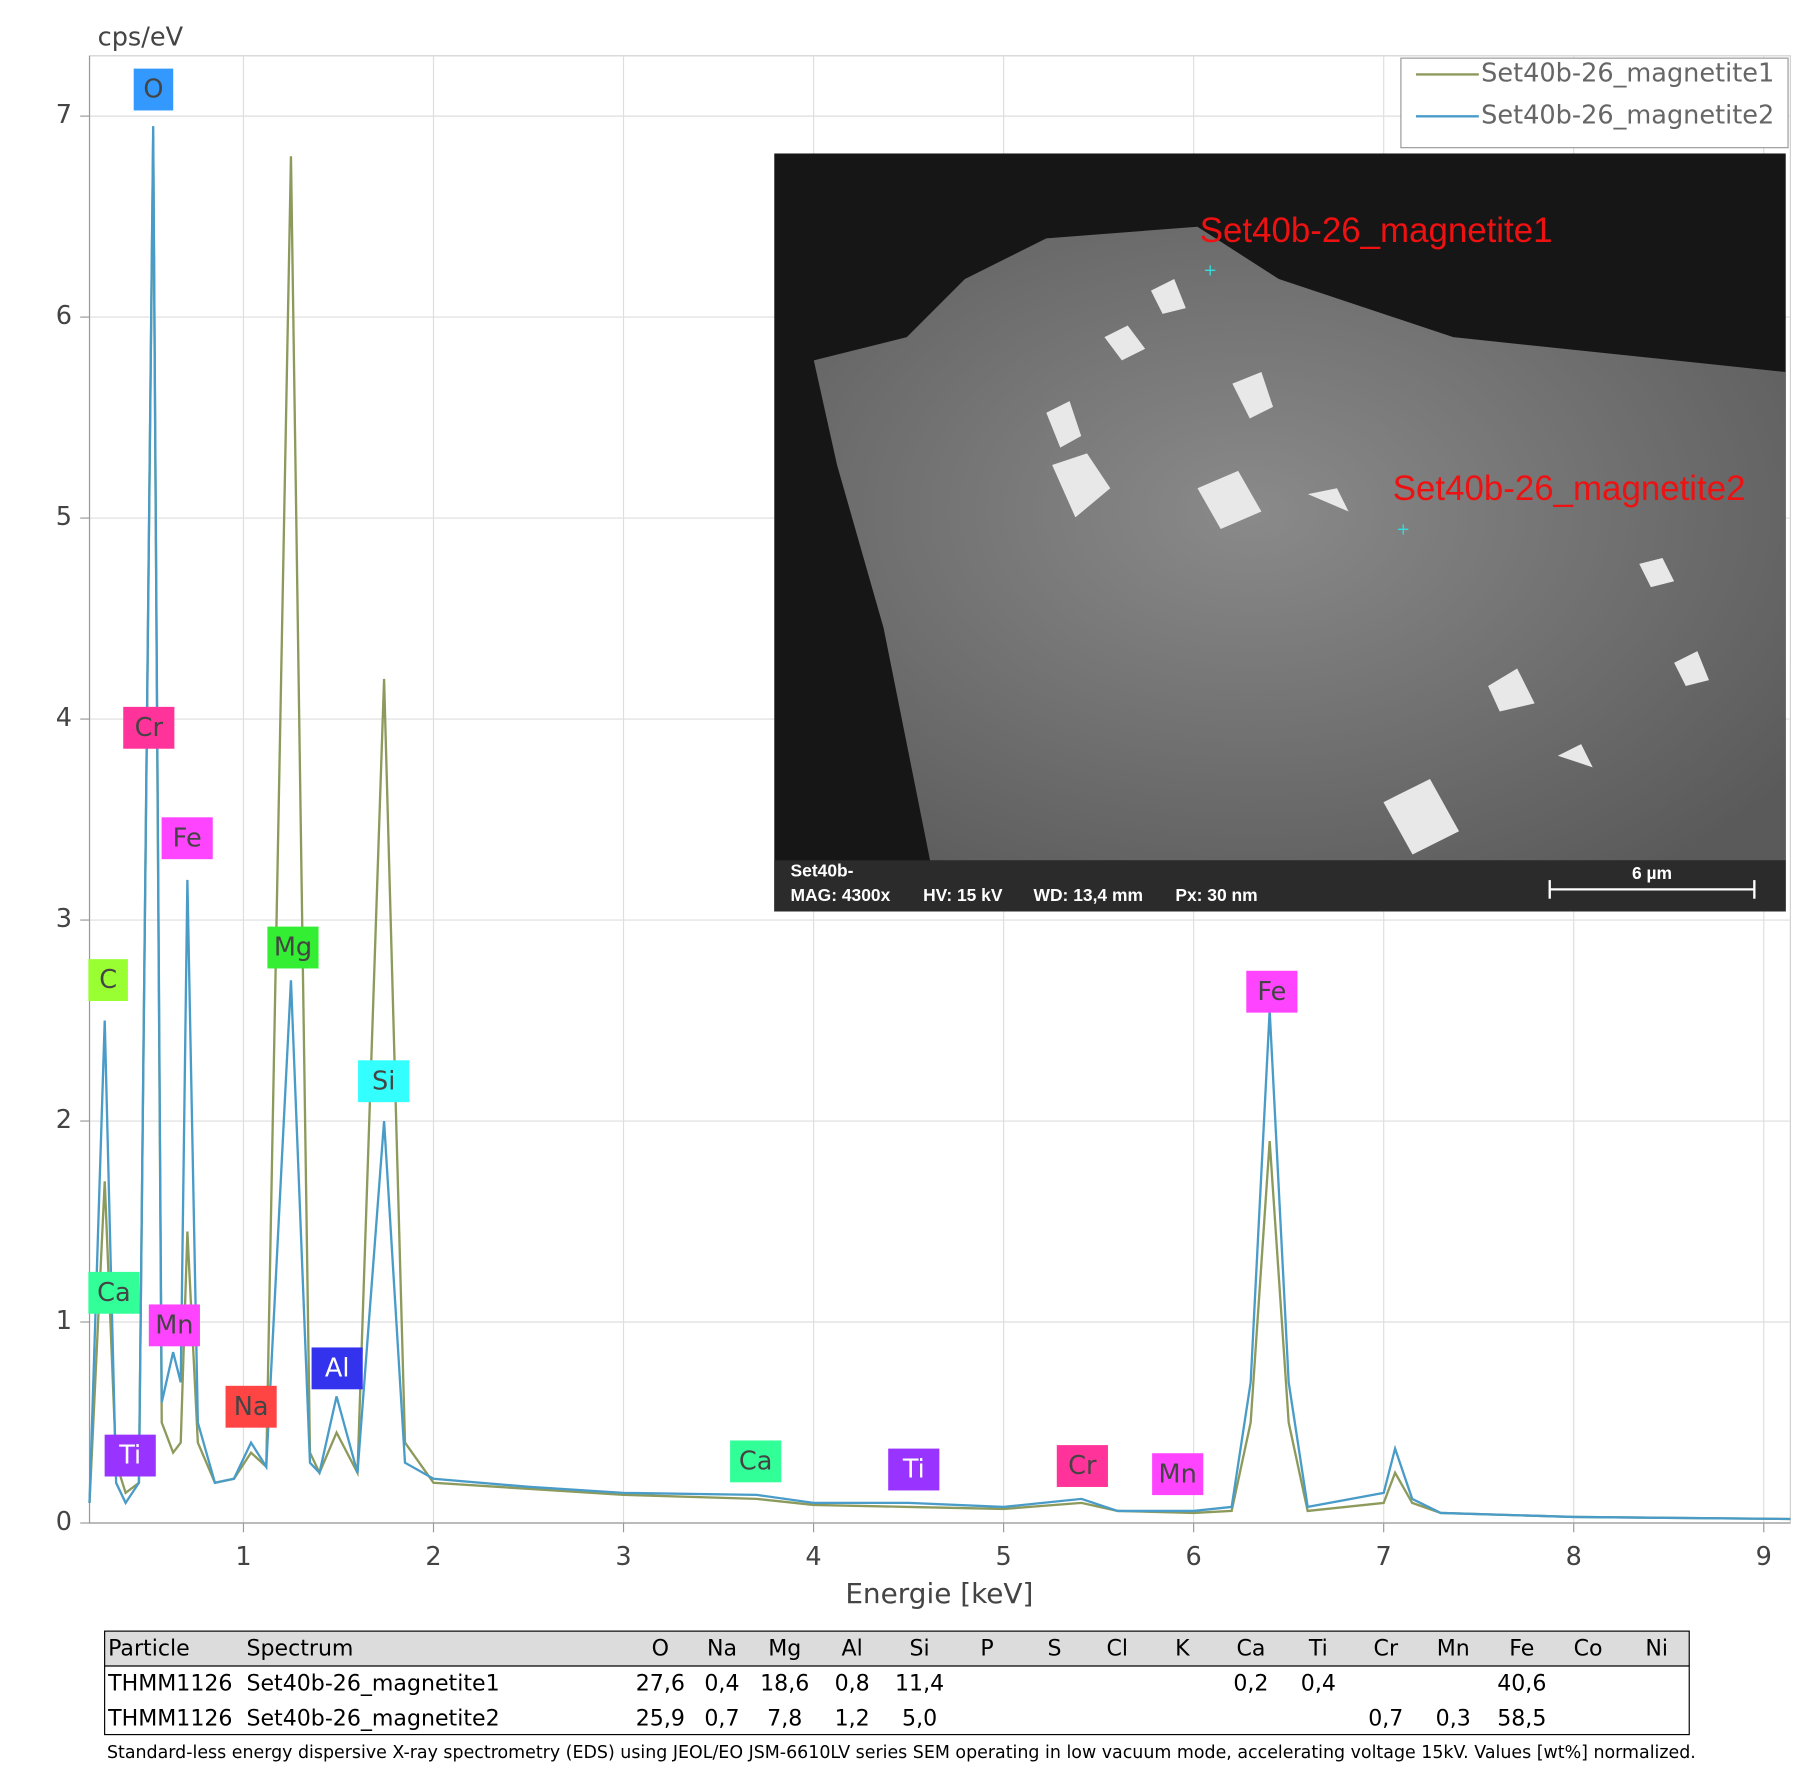  What do you see at coordinates (784, 1649) in the screenshot?
I see `table-header: Mg` at bounding box center [784, 1649].